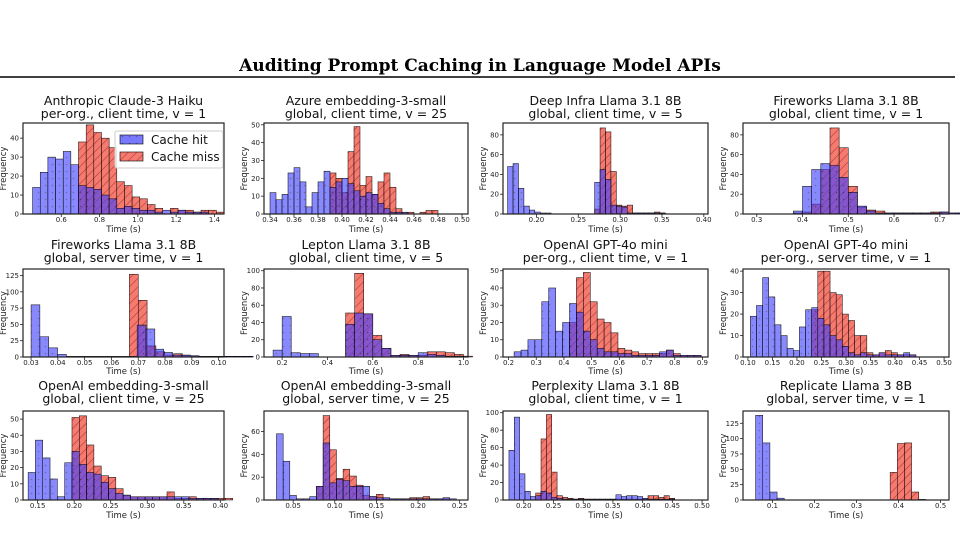 This screenshot has height=540, width=960. Describe the element at coordinates (192, 363) in the screenshot. I see `x-tick-label: 0.09` at that location.